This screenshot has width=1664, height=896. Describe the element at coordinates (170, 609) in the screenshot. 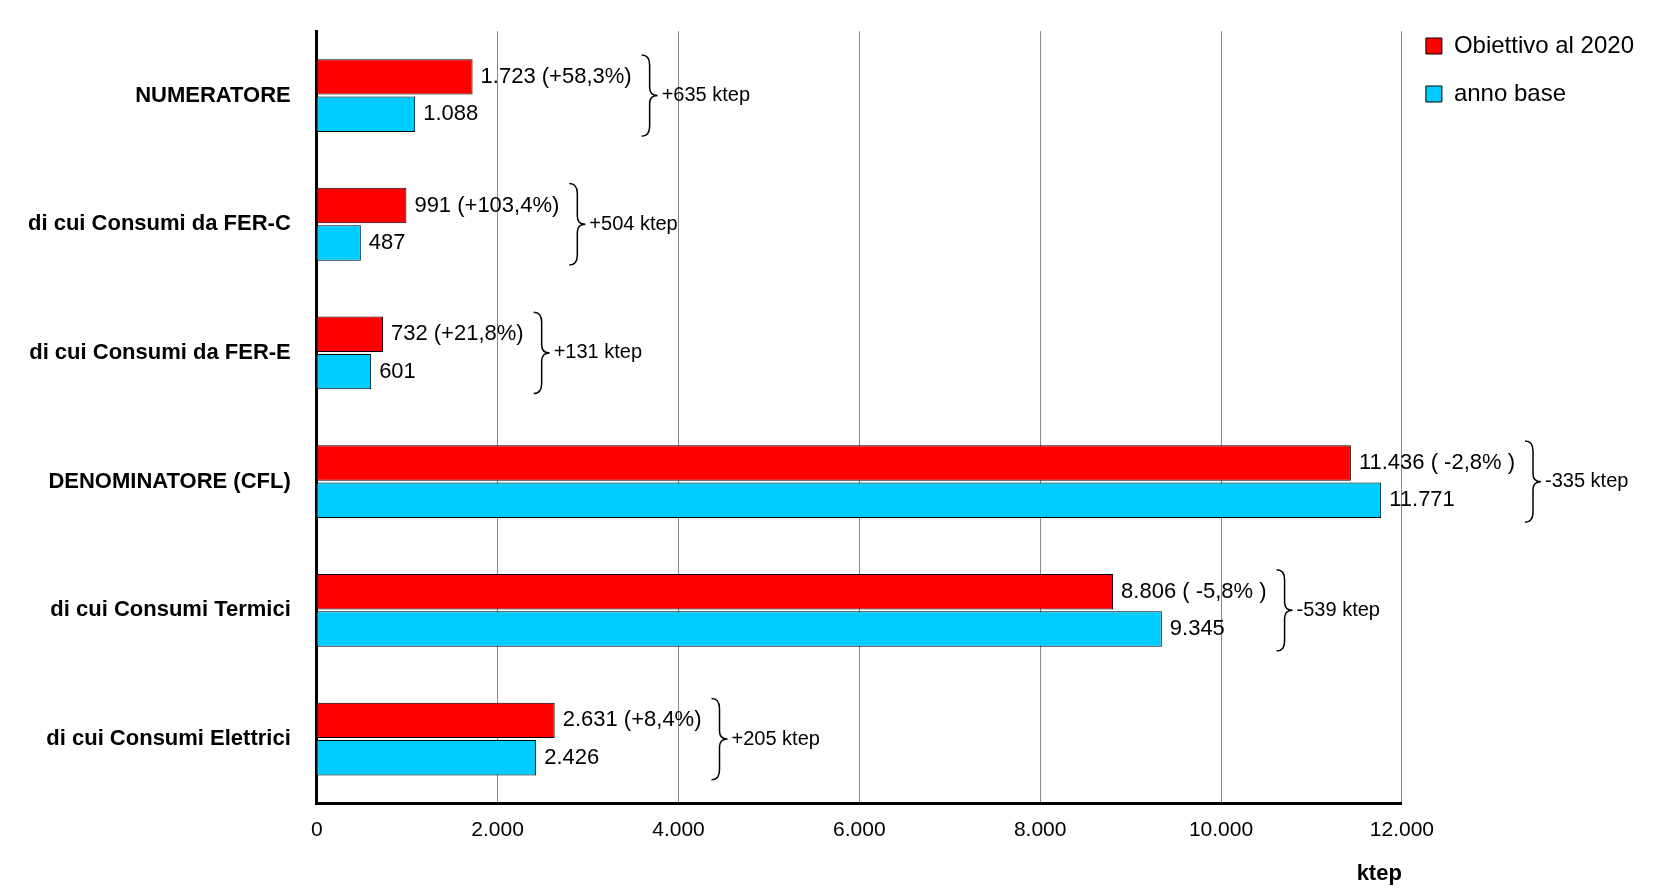

I see `y-tick-label: di cui Consumi Termici` at that location.